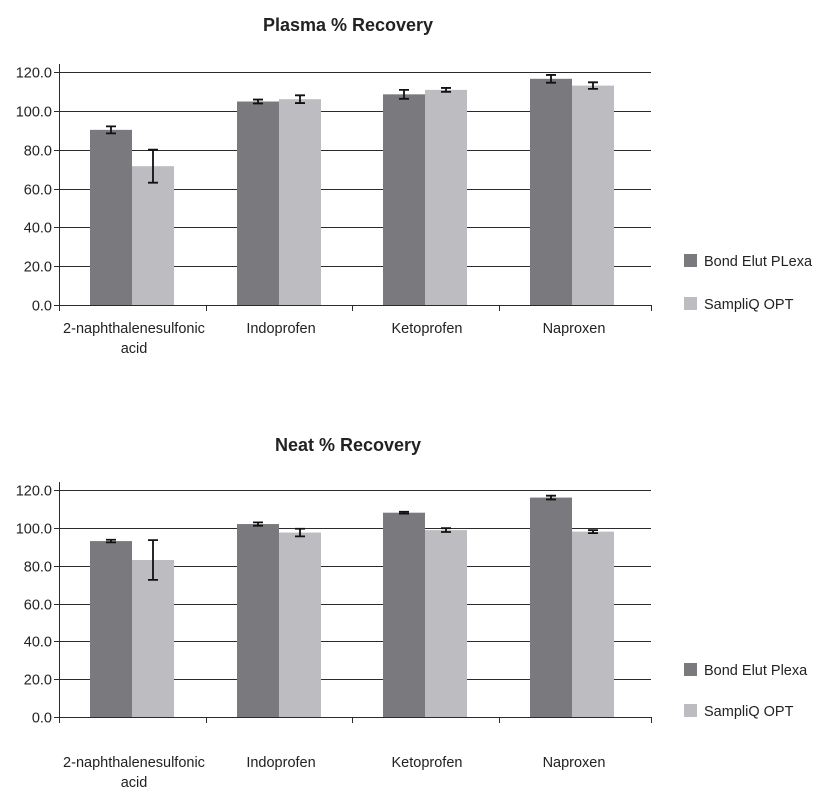  Describe the element at coordinates (758, 262) in the screenshot. I see `legend-label: Bond Elut PLexa` at that location.